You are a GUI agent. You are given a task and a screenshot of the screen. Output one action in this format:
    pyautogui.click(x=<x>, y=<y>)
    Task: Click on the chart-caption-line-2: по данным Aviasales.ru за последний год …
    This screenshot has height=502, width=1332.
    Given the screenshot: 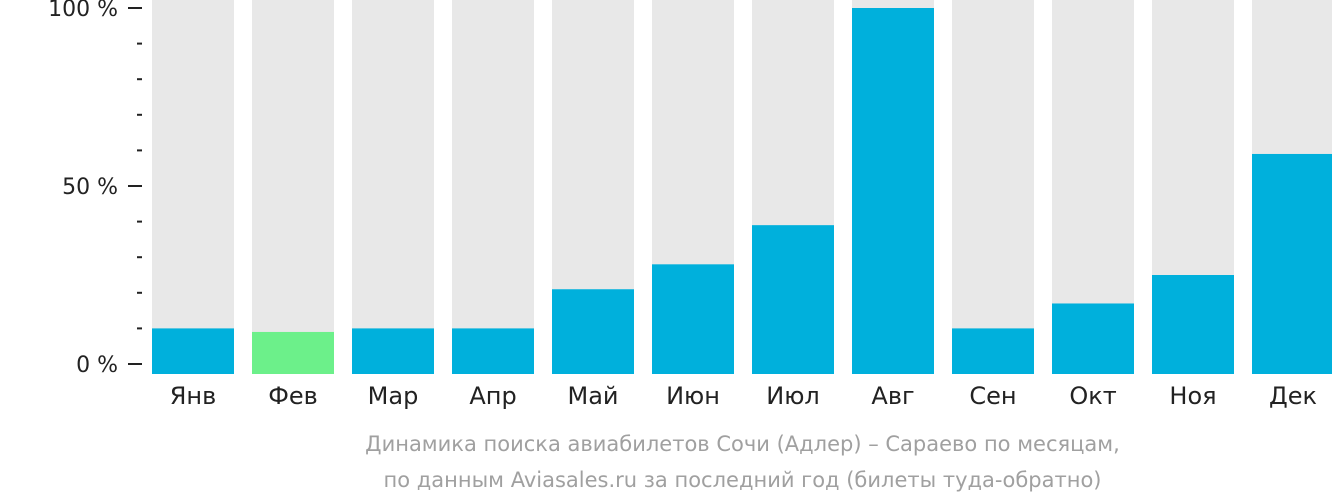 What is the action you would take?
    pyautogui.click(x=742, y=480)
    